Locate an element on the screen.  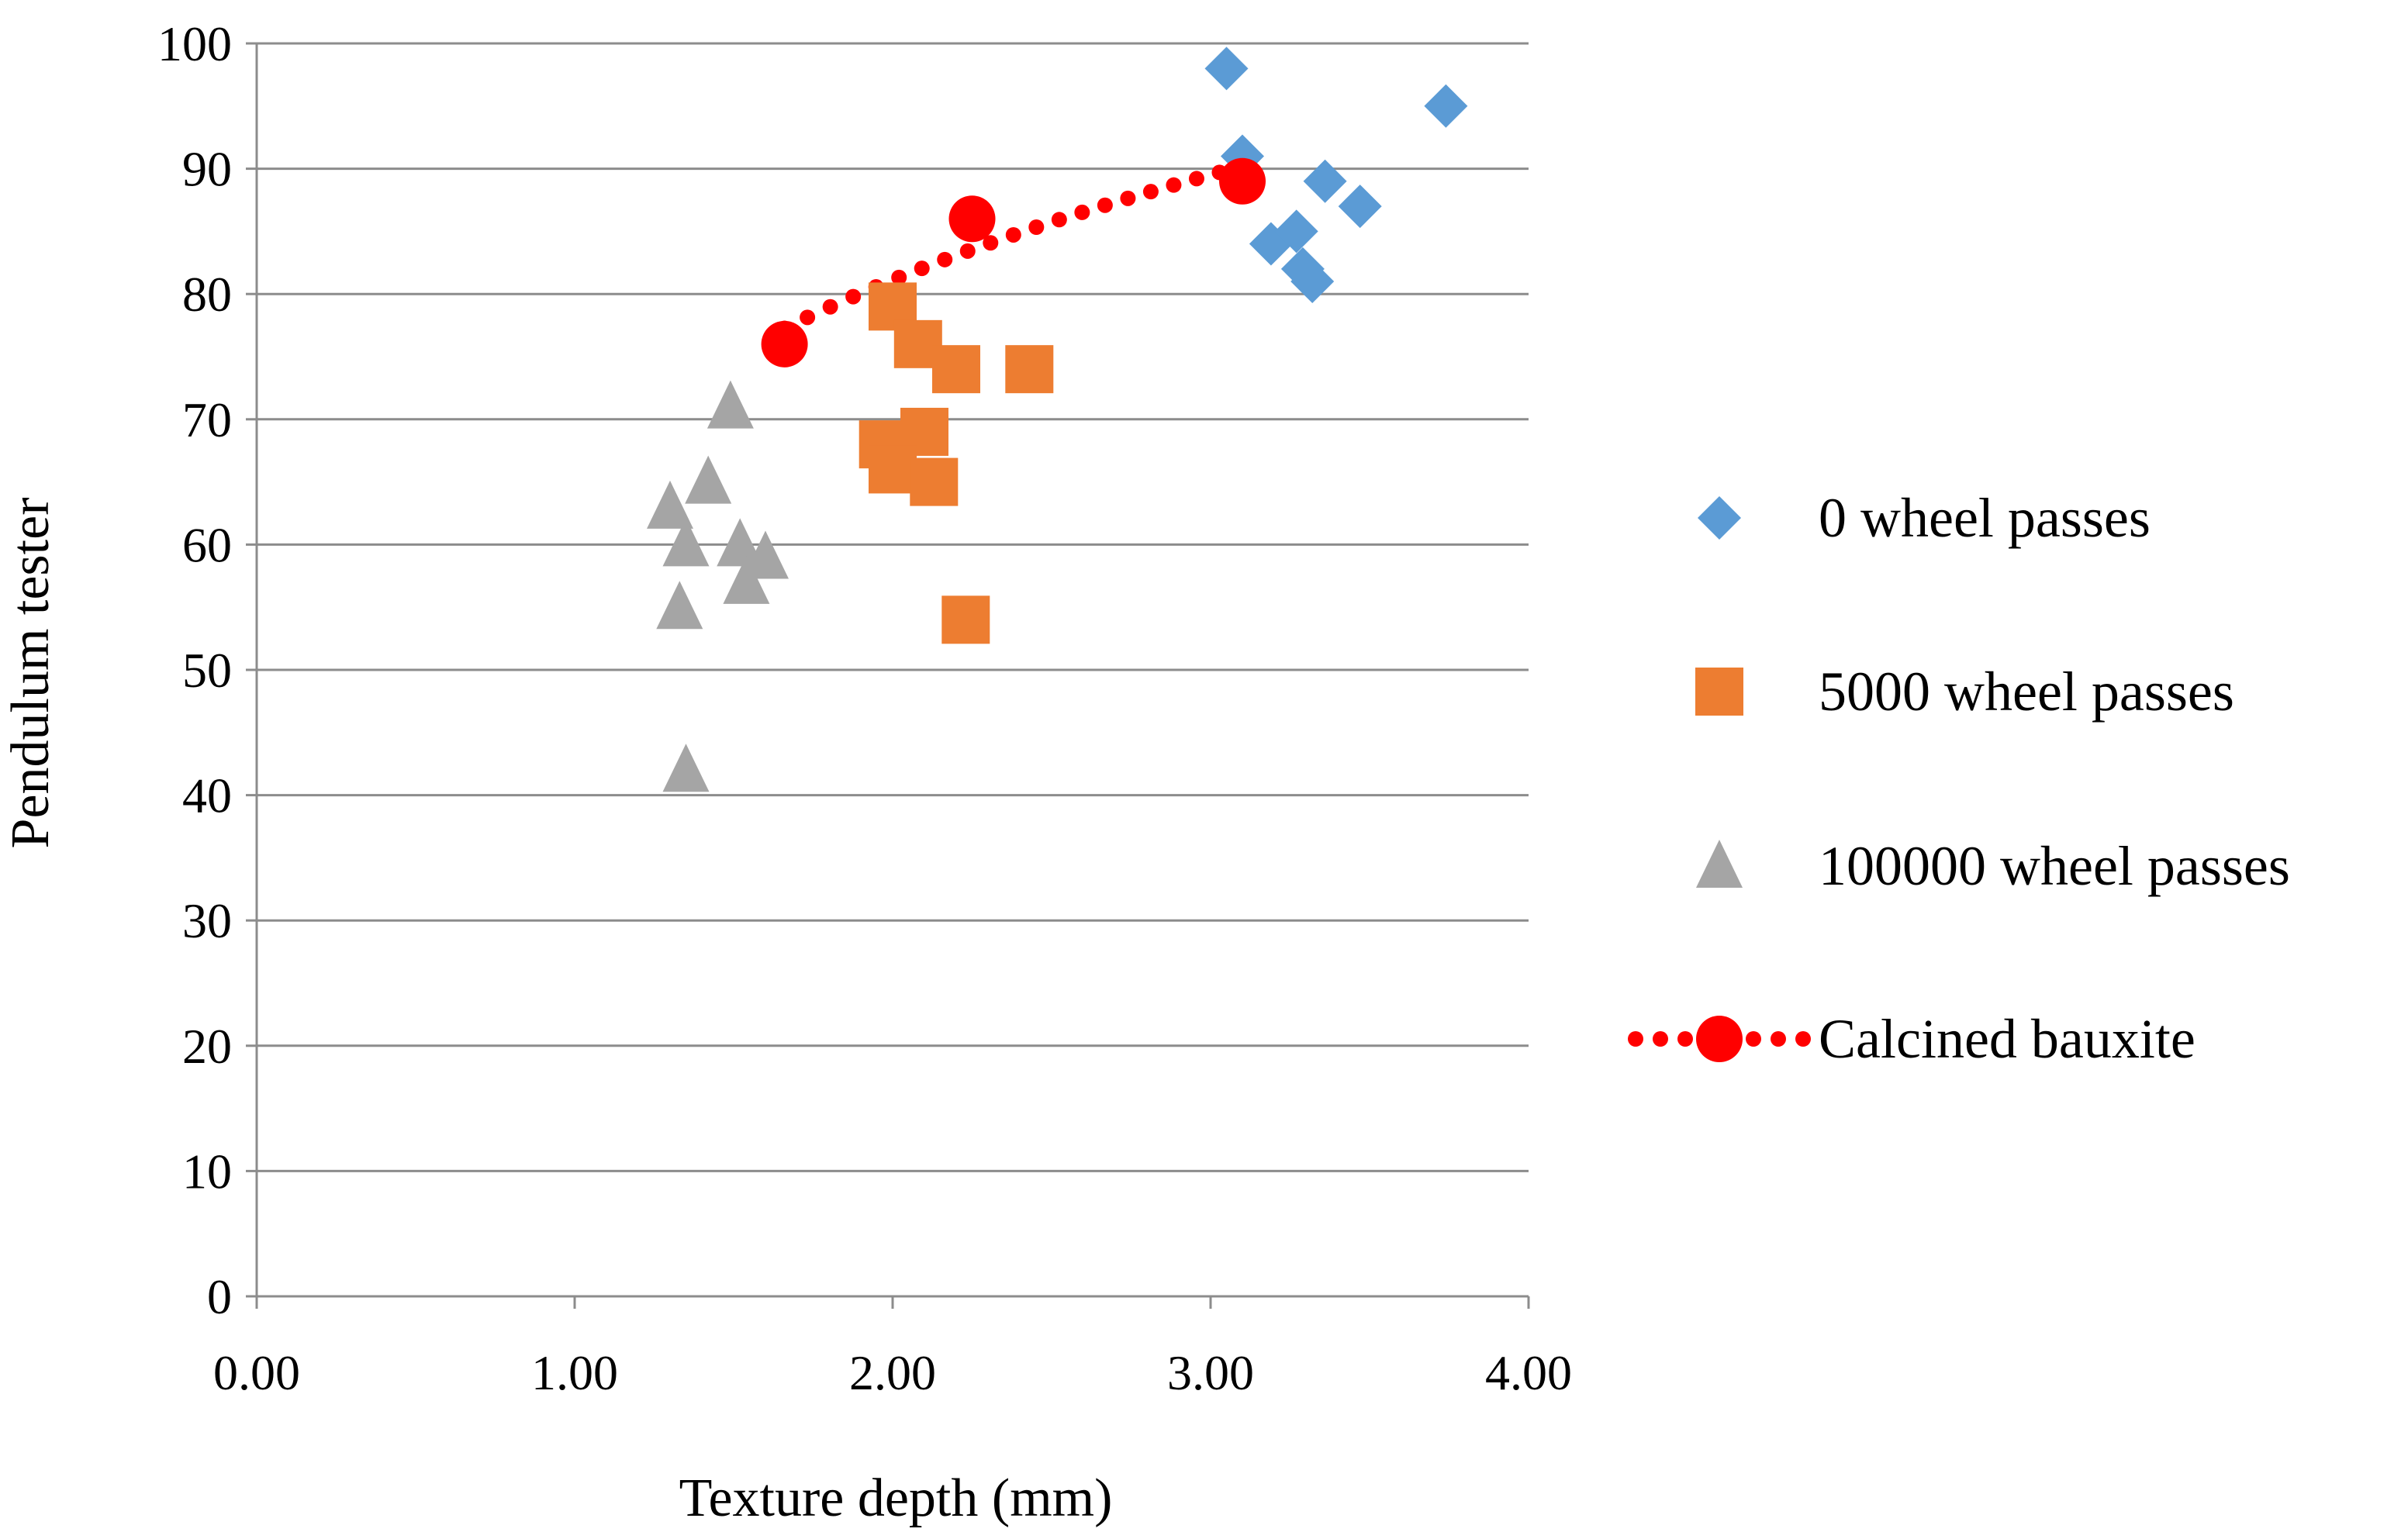
legend-label: 5000 wheel passes is located at coordinates (2026, 692).